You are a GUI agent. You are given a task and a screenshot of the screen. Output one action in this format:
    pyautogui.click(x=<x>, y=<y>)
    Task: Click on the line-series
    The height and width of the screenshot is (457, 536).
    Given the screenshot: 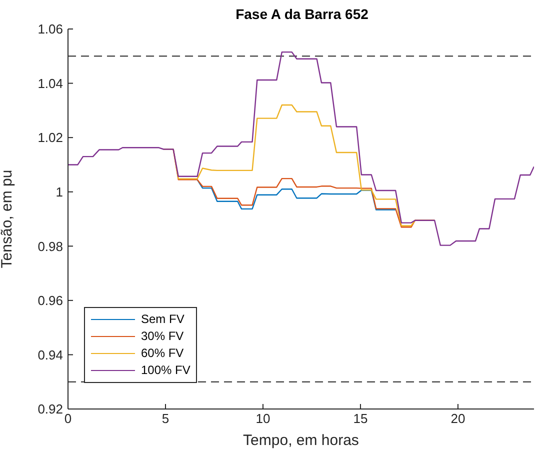 What is the action you would take?
    pyautogui.click(x=296, y=194)
    